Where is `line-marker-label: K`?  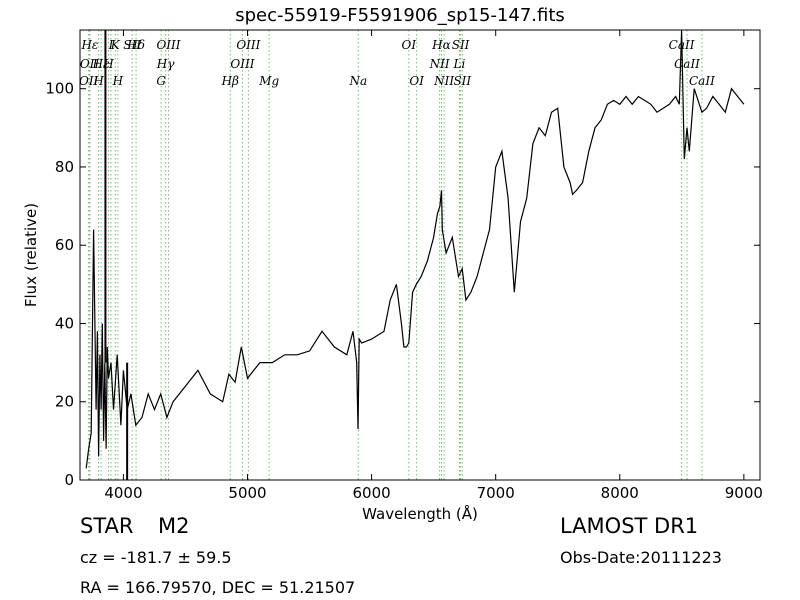
line-marker-label: K is located at coordinates (115, 45).